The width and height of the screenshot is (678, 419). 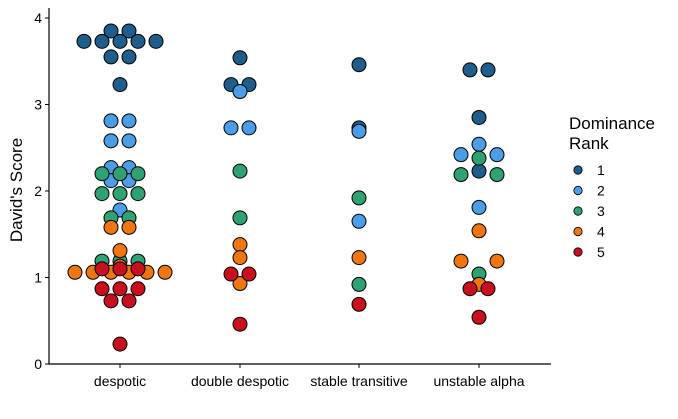 I want to click on legend-label-1: 1, so click(x=601, y=170).